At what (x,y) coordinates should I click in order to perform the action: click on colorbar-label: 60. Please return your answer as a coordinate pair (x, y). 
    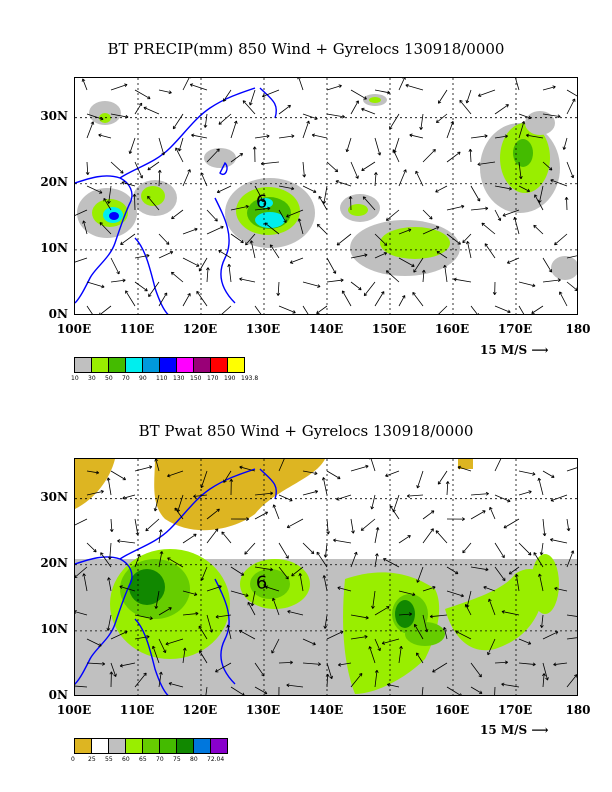
    Looking at the image, I should click on (126, 759).